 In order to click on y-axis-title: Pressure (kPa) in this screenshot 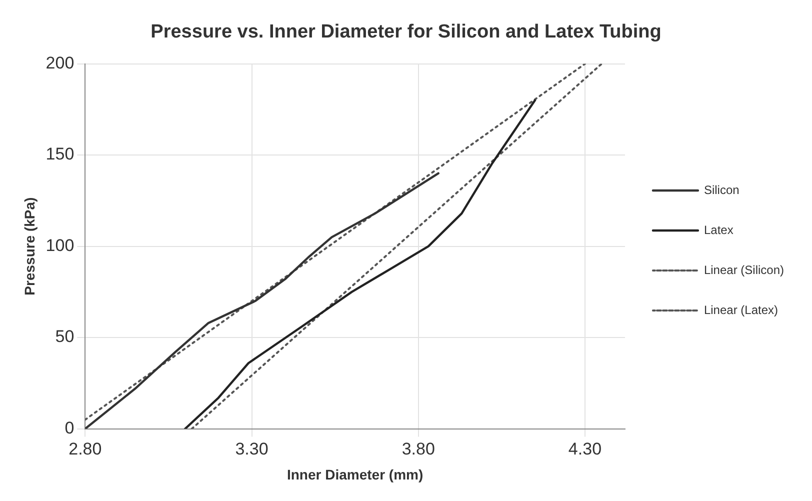, I will do `click(29, 246)`.